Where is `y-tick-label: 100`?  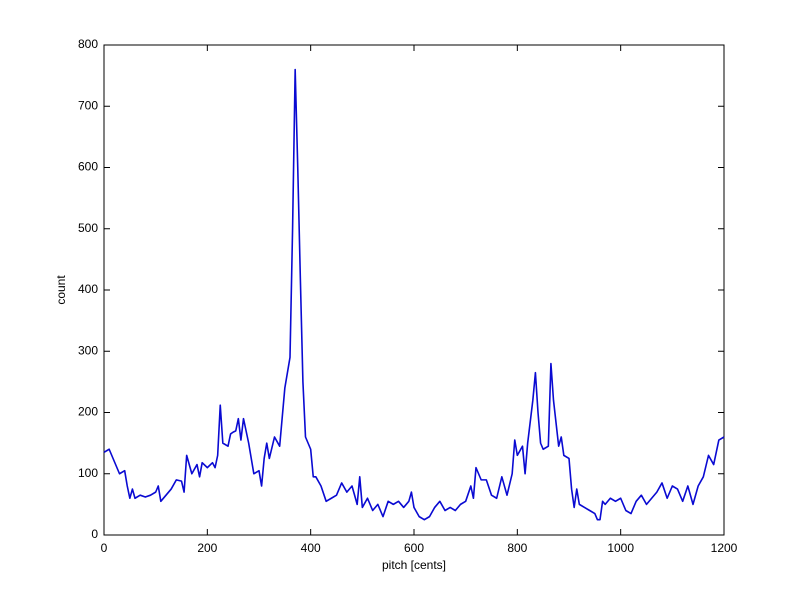 y-tick-label: 100 is located at coordinates (88, 473).